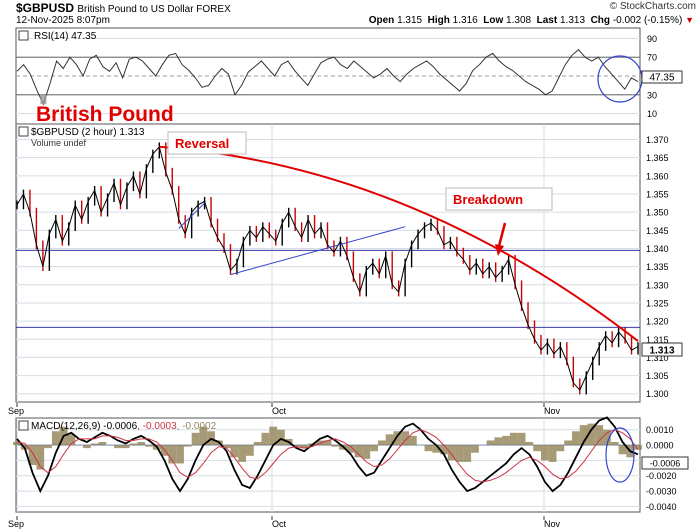 This screenshot has height=530, width=700. I want to click on price-title: $GBPUSD (2 hour) 1.313, so click(88, 132).